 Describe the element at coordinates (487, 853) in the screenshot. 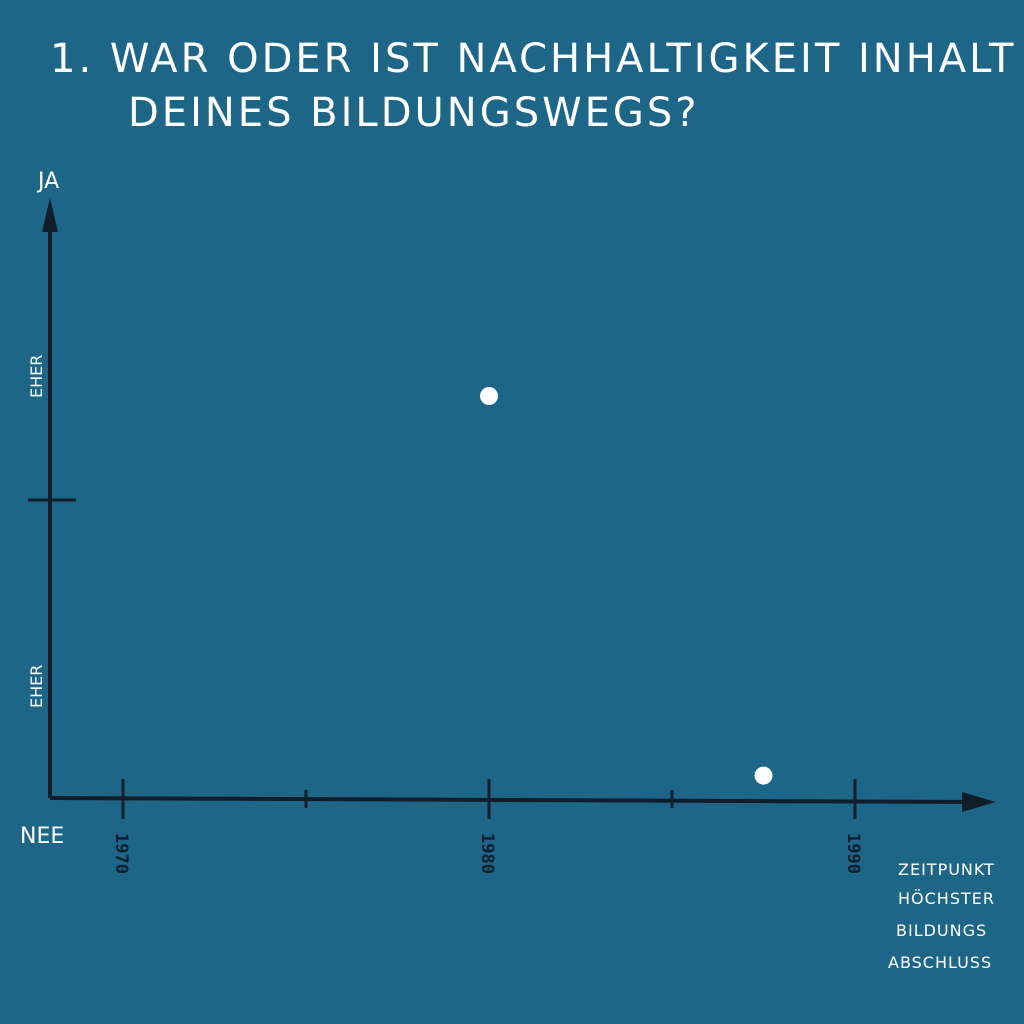

I see `x-tick-label-1980: 1980` at that location.